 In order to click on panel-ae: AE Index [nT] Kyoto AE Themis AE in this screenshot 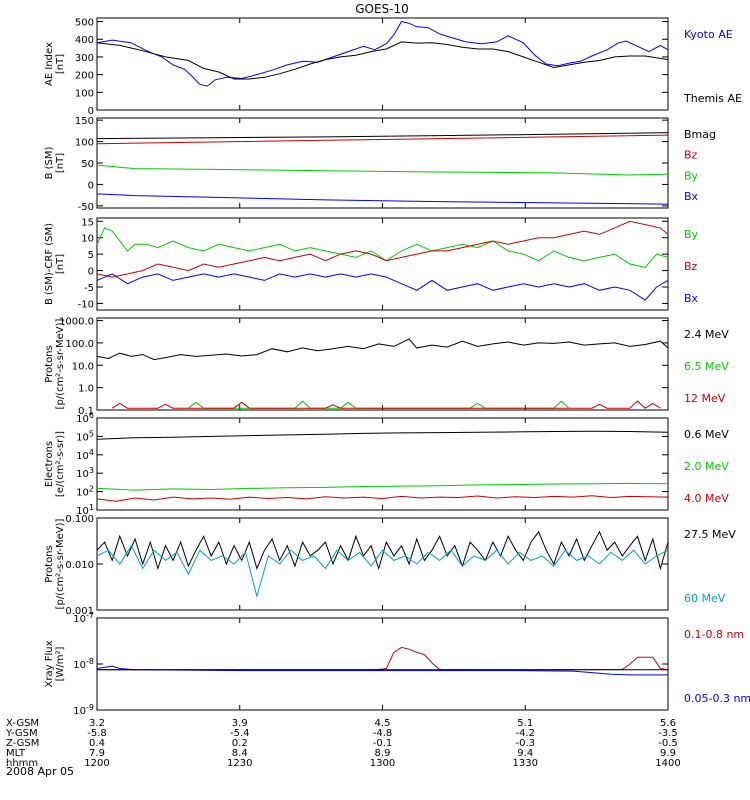, I will do `click(393, 64)`.